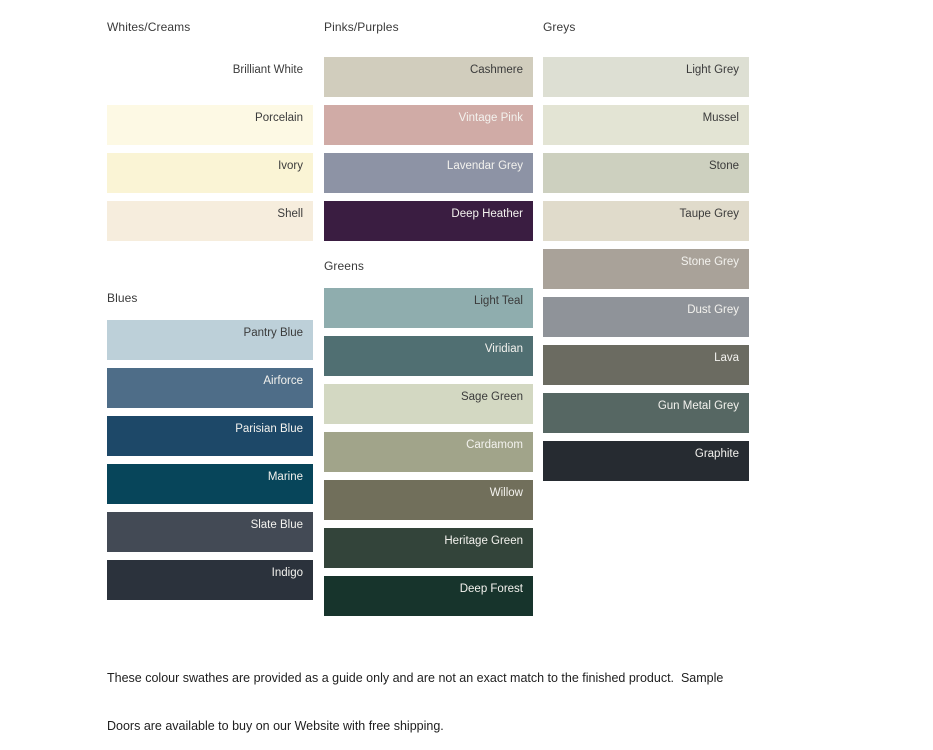  Describe the element at coordinates (210, 388) in the screenshot. I see `swatch-airforce: Airforce` at that location.